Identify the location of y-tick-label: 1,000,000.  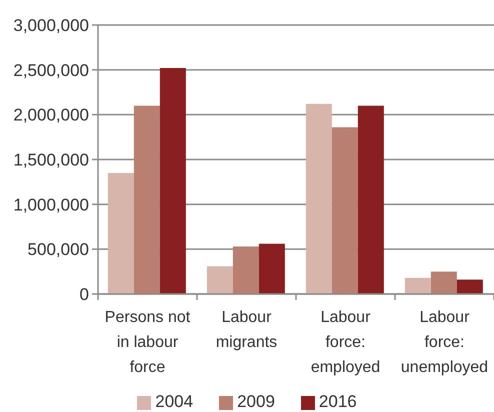
(51, 204).